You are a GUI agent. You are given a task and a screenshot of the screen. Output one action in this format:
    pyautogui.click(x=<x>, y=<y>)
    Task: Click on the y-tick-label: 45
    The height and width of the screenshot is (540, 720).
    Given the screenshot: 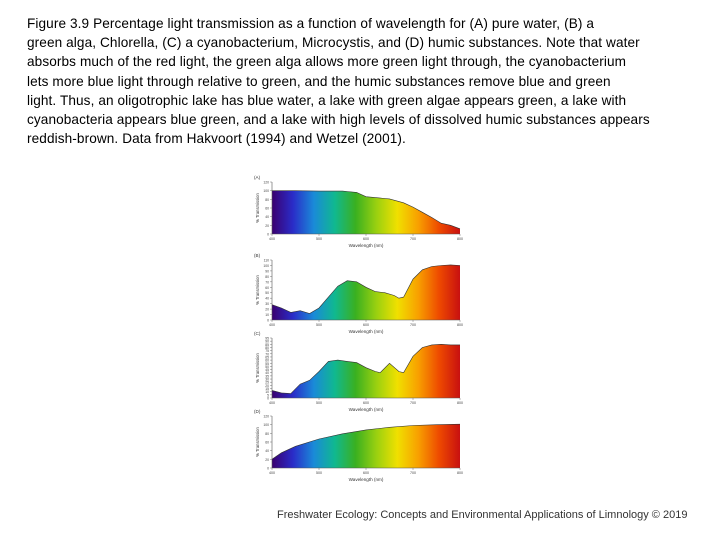 What is the action you would take?
    pyautogui.click(x=267, y=370)
    